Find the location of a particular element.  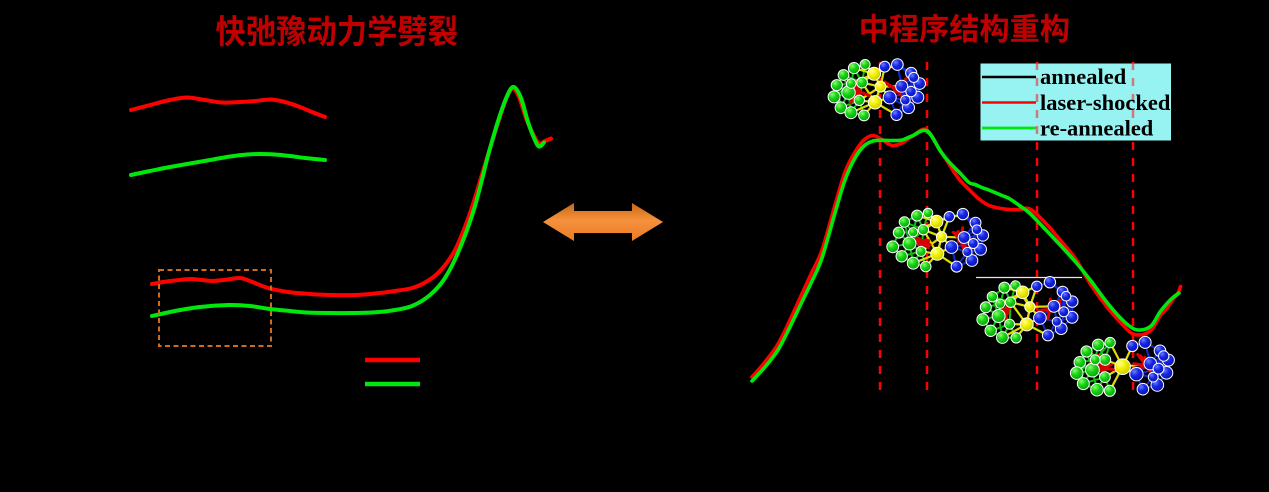

svg-text: re-annealed is located at coordinates (1097, 128).